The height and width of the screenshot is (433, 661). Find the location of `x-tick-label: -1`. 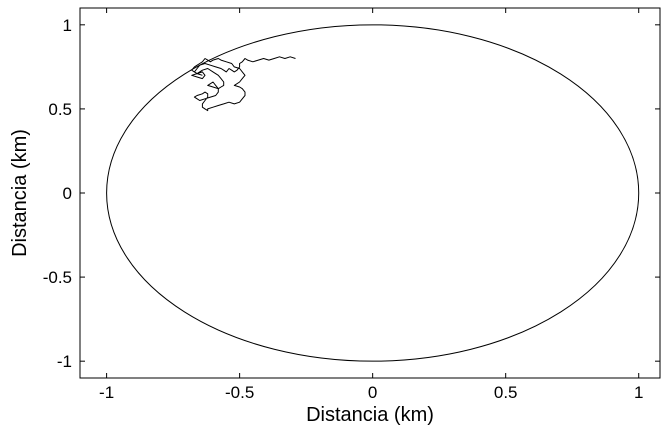

x-tick-label: -1 is located at coordinates (106, 392).